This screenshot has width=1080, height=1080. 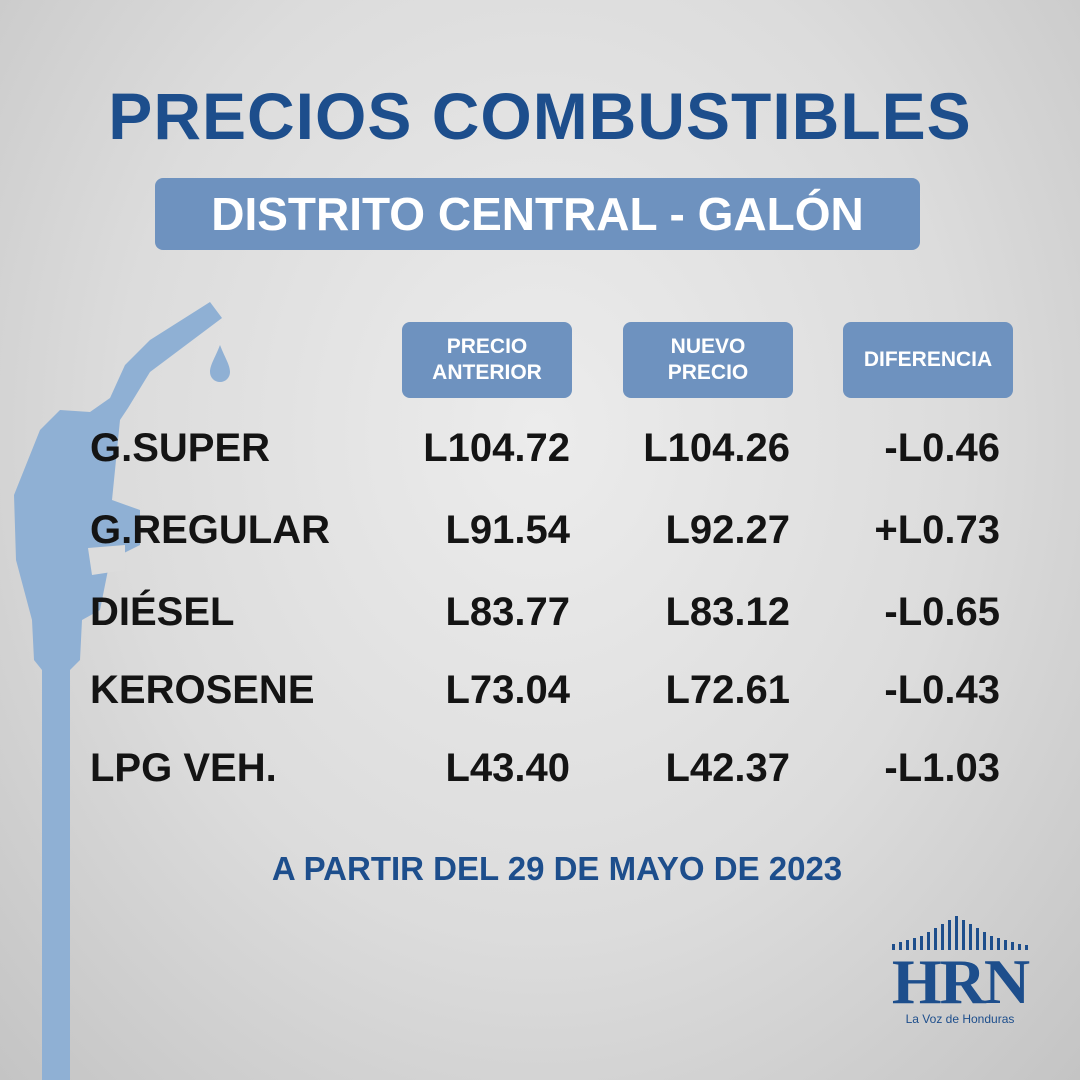 What do you see at coordinates (708, 360) in the screenshot?
I see `column-header: NUEVO PRECIO` at bounding box center [708, 360].